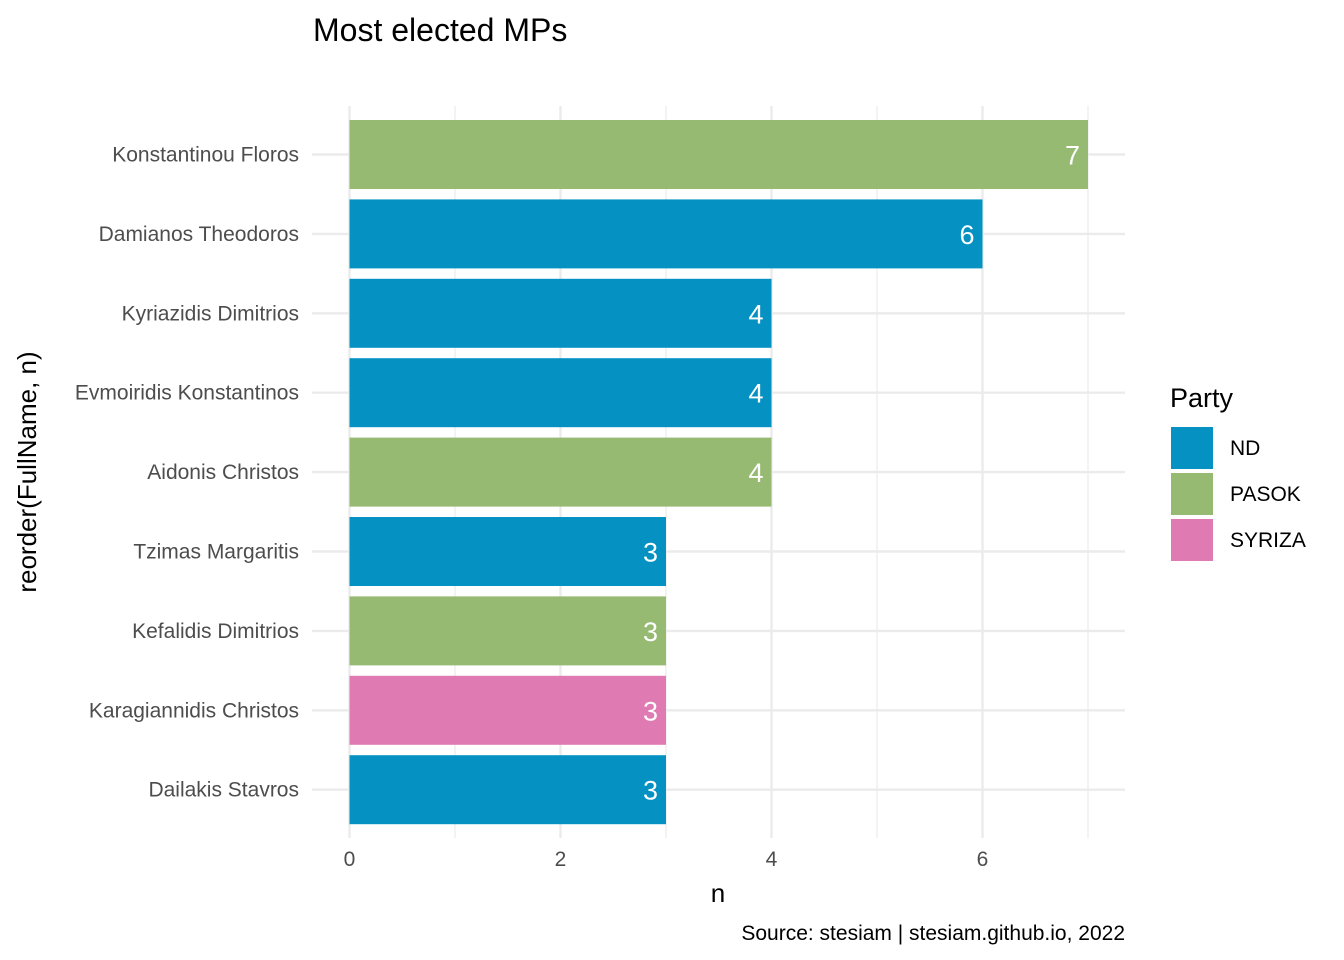  I want to click on y-tick-label: Karagiannidis Christos, so click(194, 710).